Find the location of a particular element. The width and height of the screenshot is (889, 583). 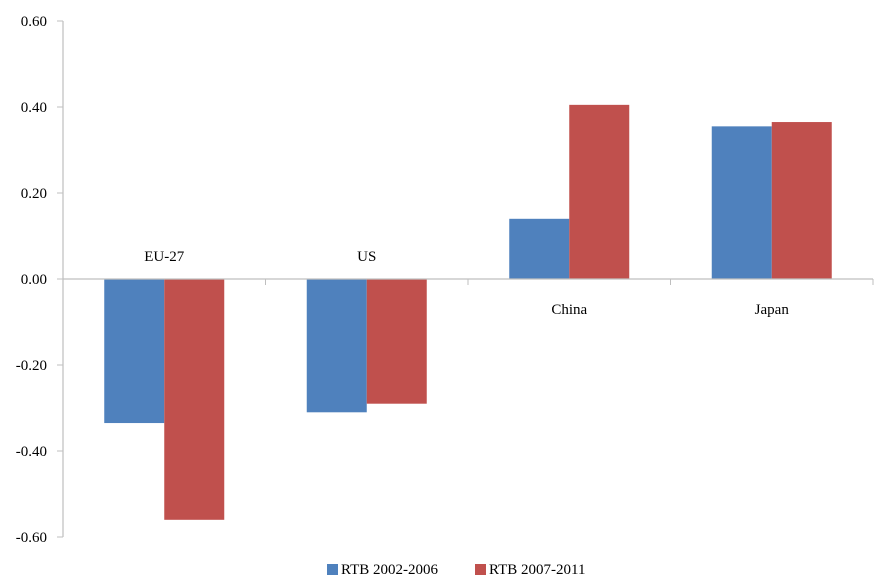

legend: RTB 2002-2006 RTB 2007-2011 is located at coordinates (456, 570).